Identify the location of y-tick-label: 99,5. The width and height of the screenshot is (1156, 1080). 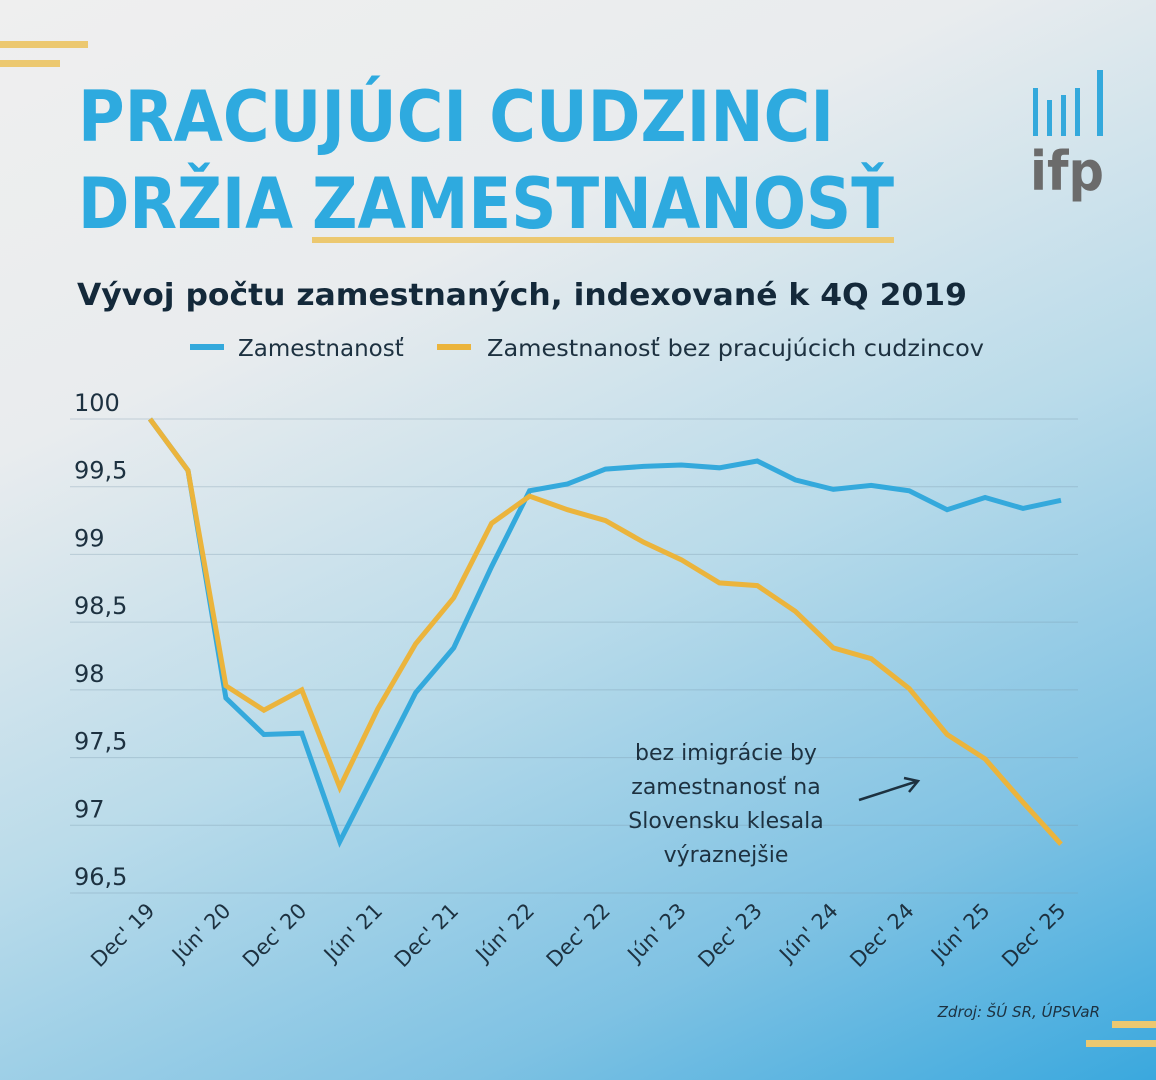
(100, 471).